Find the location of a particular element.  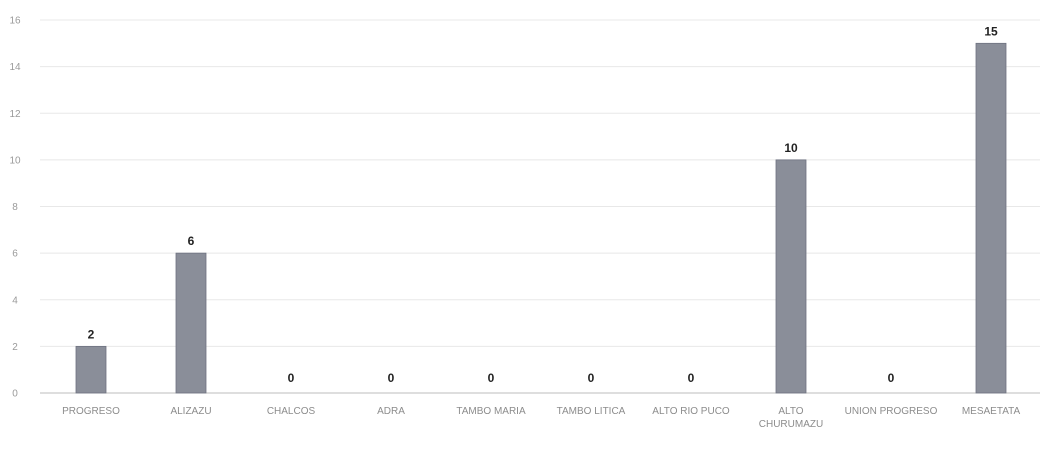

y-tick-label: 0 is located at coordinates (15, 394).